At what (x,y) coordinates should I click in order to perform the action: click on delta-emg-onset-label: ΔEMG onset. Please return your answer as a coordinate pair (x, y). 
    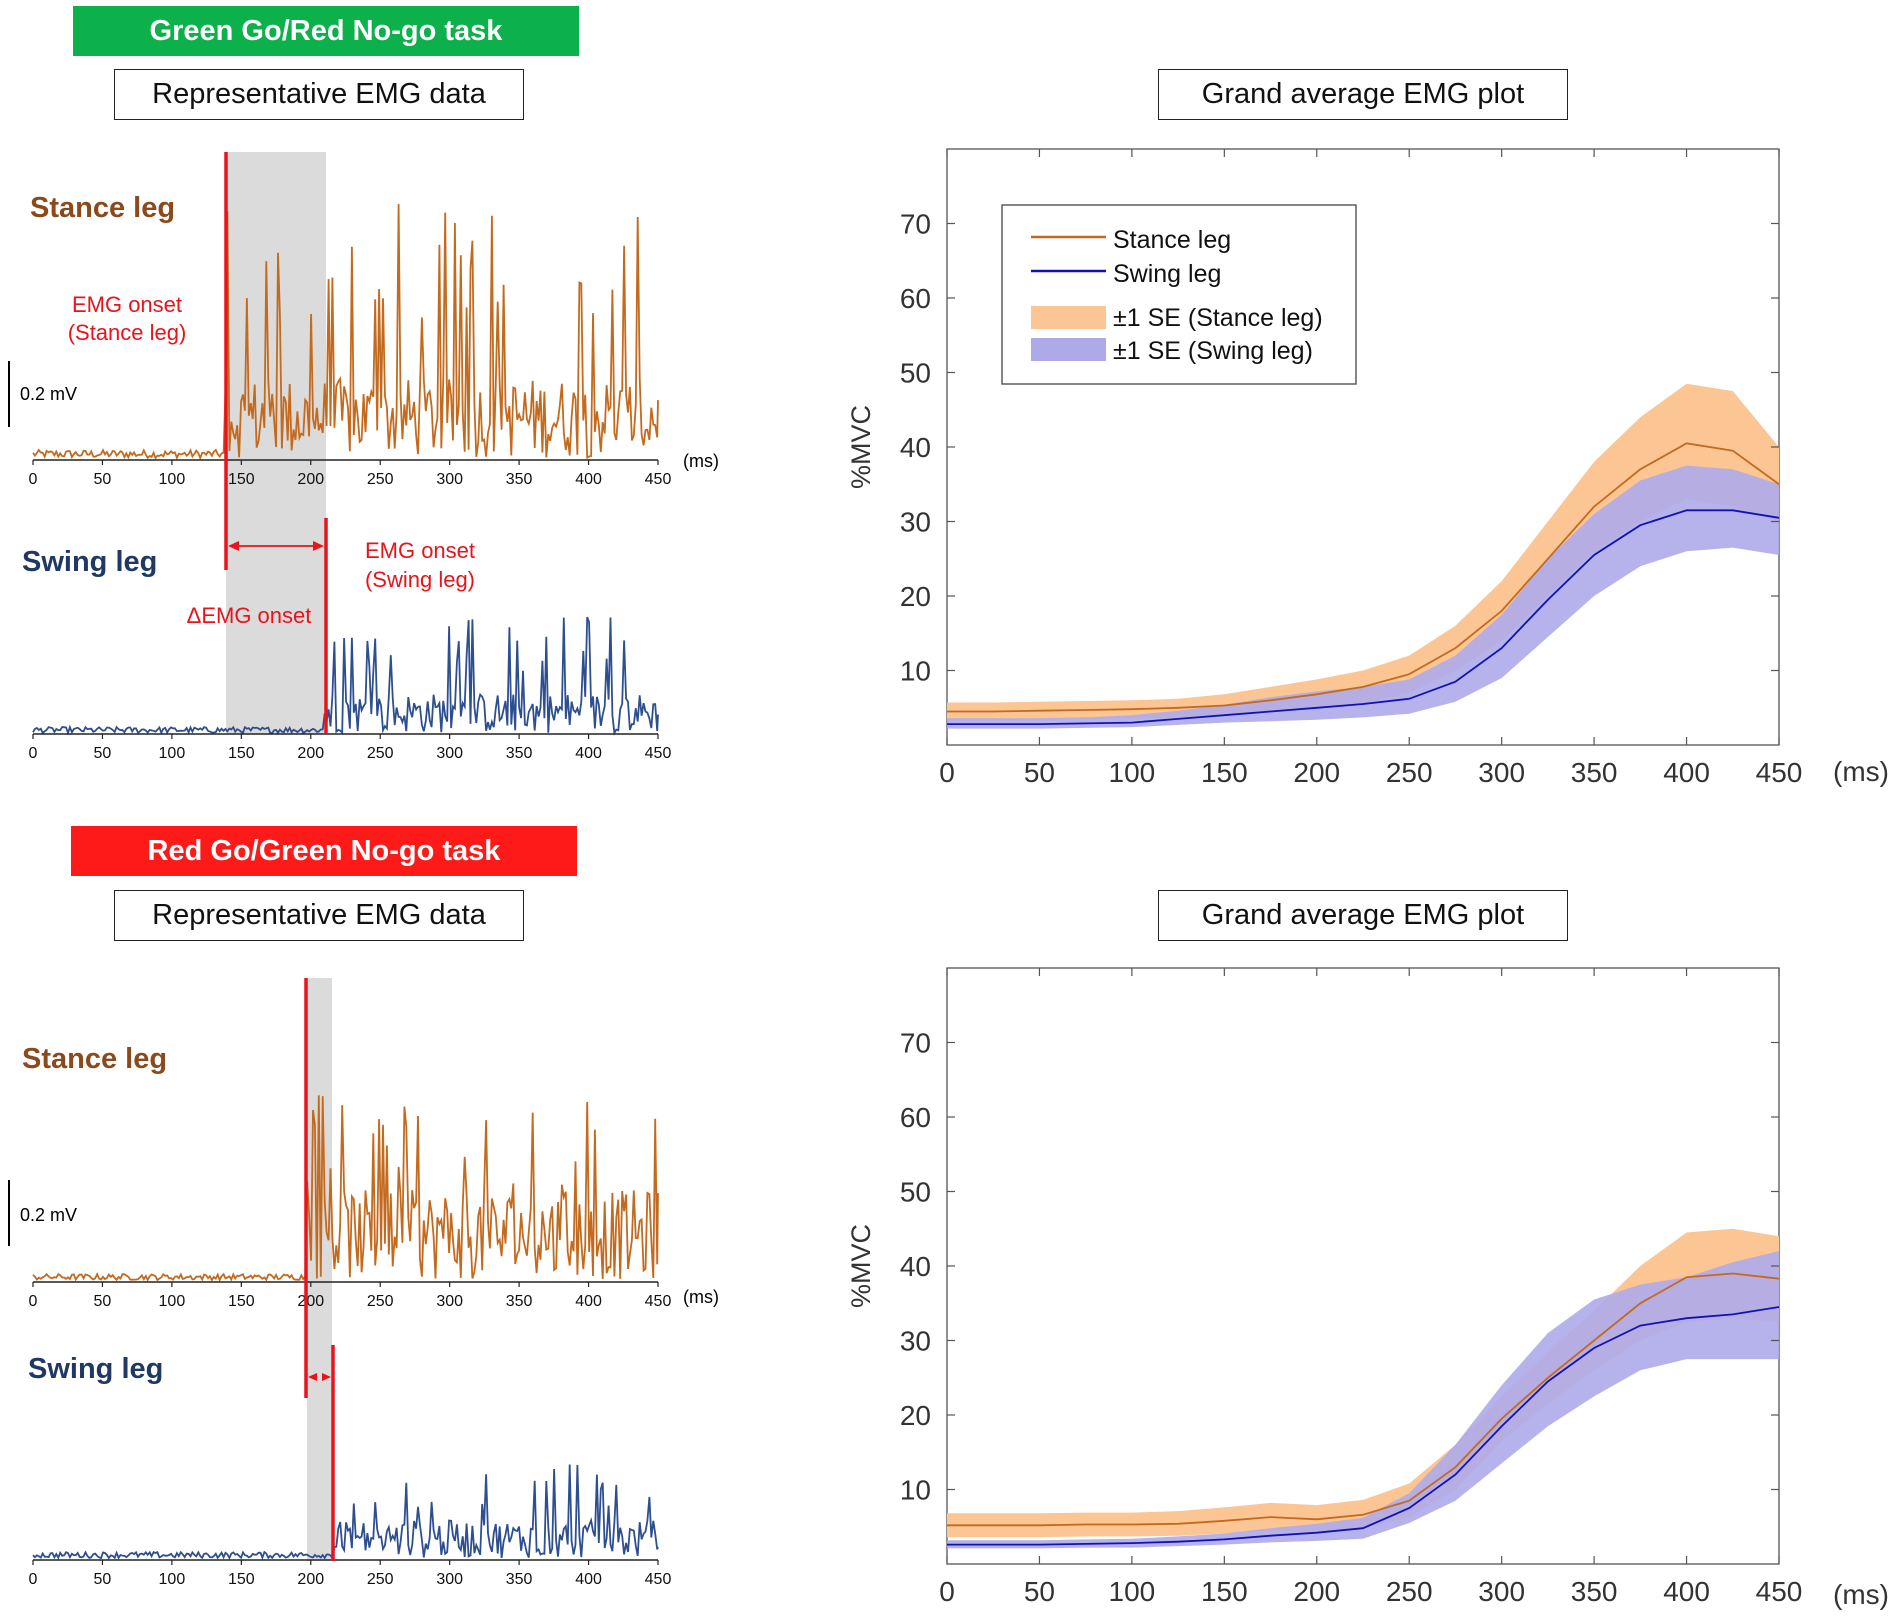
    Looking at the image, I should click on (249, 615).